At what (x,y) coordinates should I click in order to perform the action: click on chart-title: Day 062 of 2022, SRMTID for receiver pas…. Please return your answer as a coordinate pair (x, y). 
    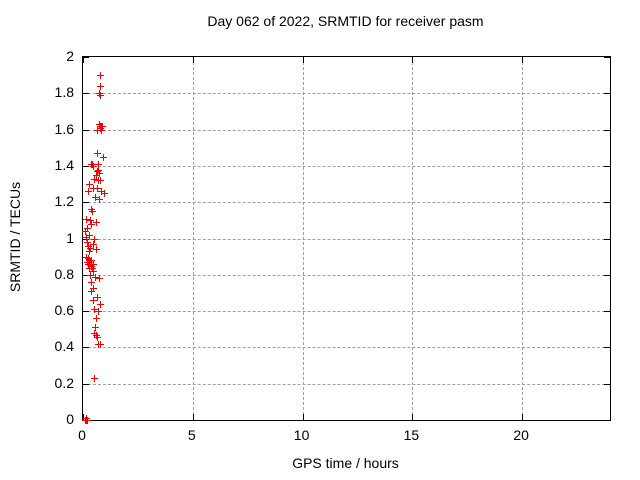
    Looking at the image, I should click on (345, 21).